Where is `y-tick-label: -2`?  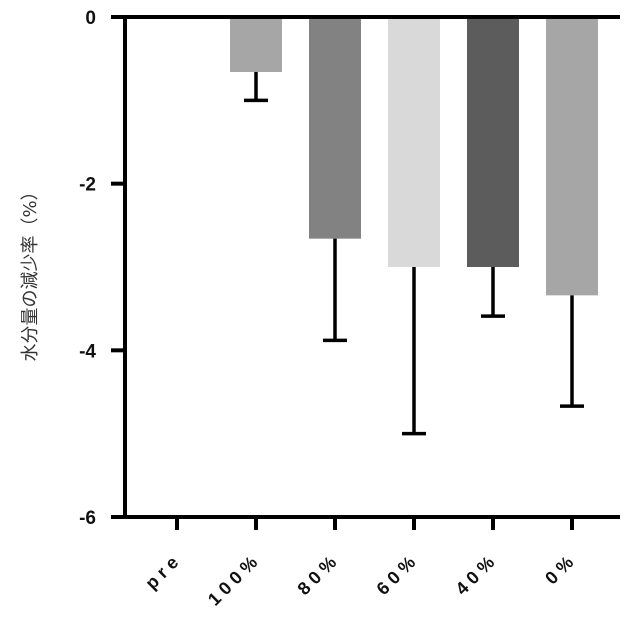 y-tick-label: -2 is located at coordinates (87, 185).